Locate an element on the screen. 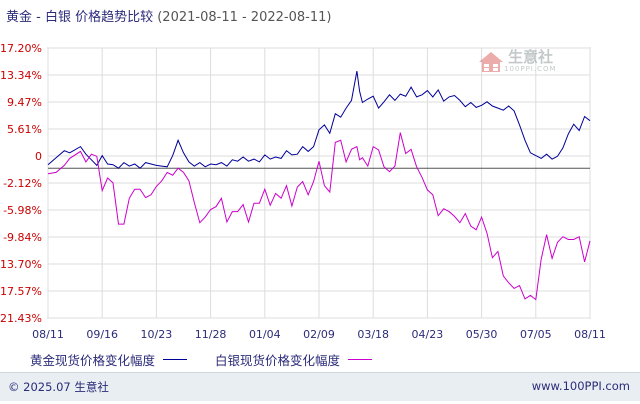  x-tick-label: 04/23 is located at coordinates (428, 334).